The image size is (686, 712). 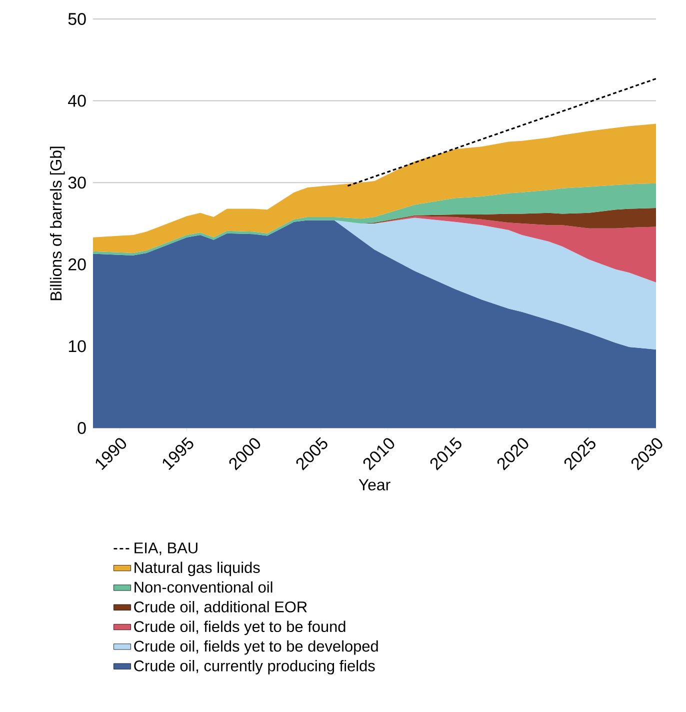 I want to click on legend-label: Crude oil, currently producing fields, so click(x=254, y=667).